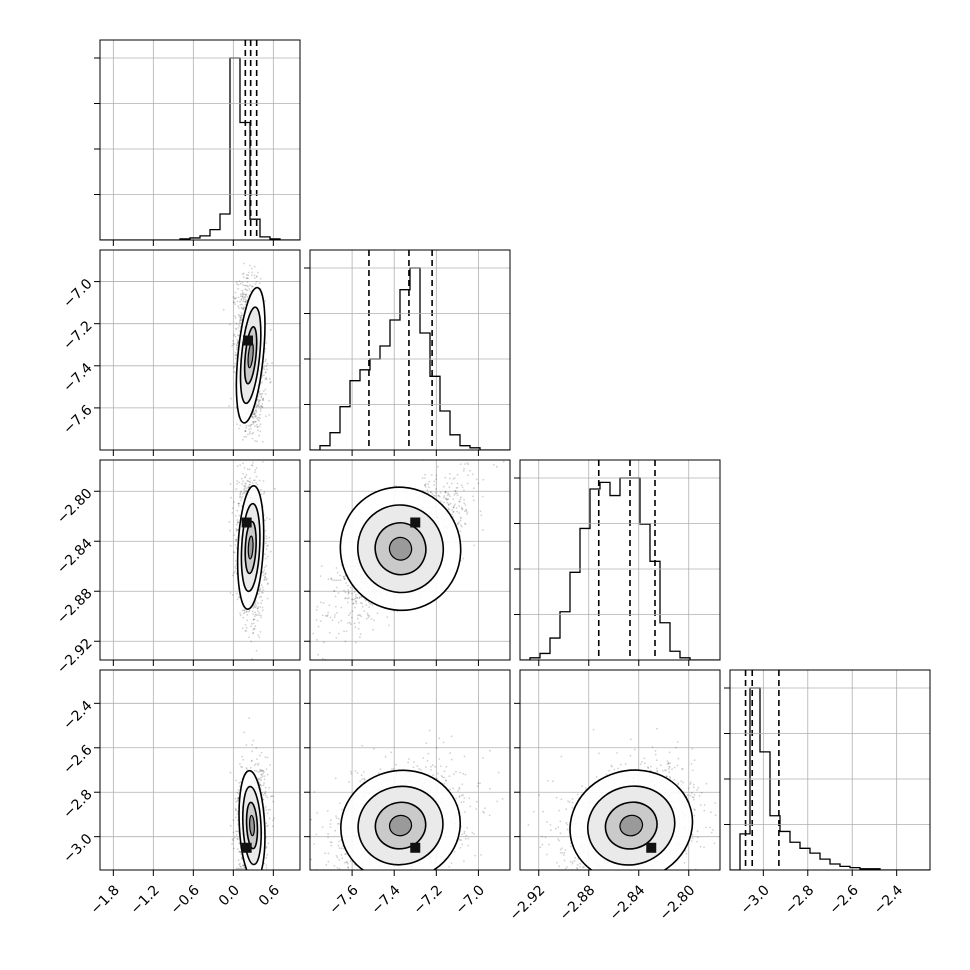 The image size is (970, 970). What do you see at coordinates (252, 560) in the screenshot?
I see `panel-content` at bounding box center [252, 560].